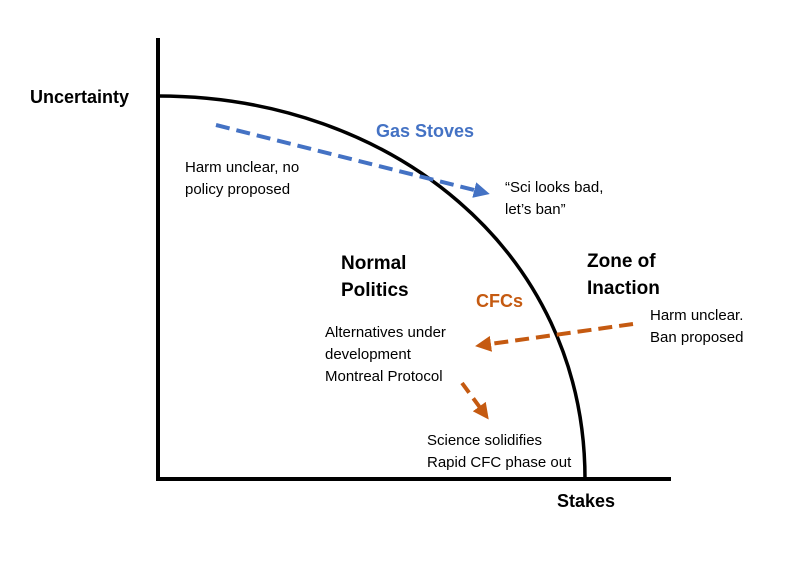 Image resolution: width=805 pixels, height=561 pixels. I want to click on cfcs-start-note: Harm unclear. Ban proposed, so click(696, 327).